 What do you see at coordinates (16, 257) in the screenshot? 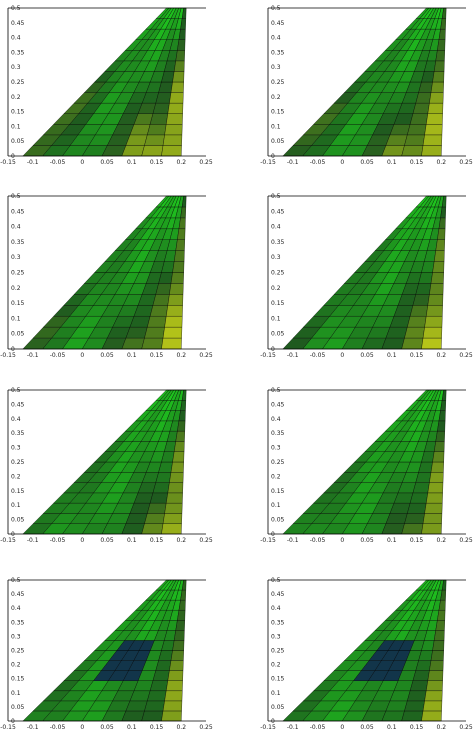
I see `y-tick-label: 0.3` at bounding box center [16, 257].